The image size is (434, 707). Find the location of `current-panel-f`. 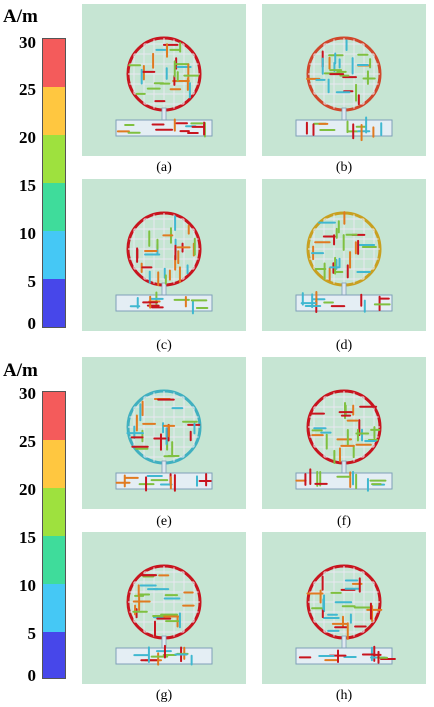

current-panel-f is located at coordinates (344, 433).